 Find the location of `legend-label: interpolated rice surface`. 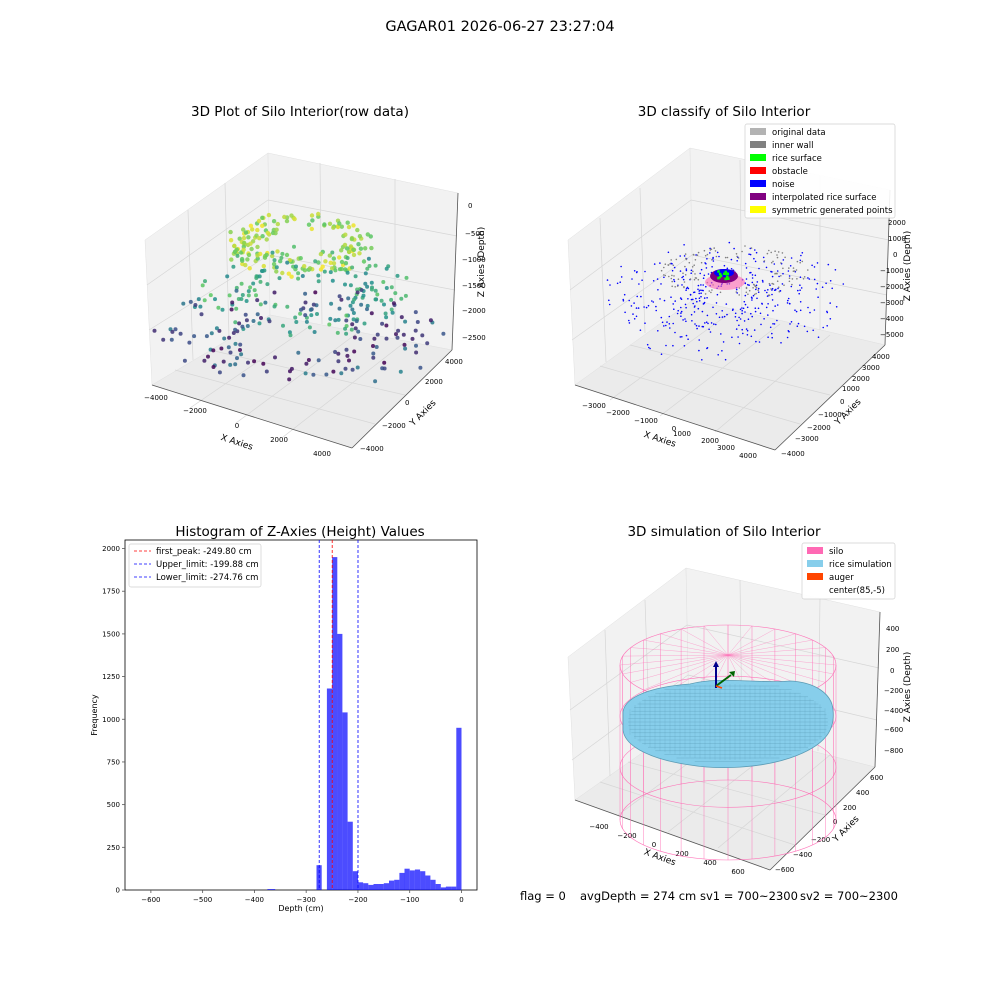

legend-label: interpolated rice surface is located at coordinates (824, 198).